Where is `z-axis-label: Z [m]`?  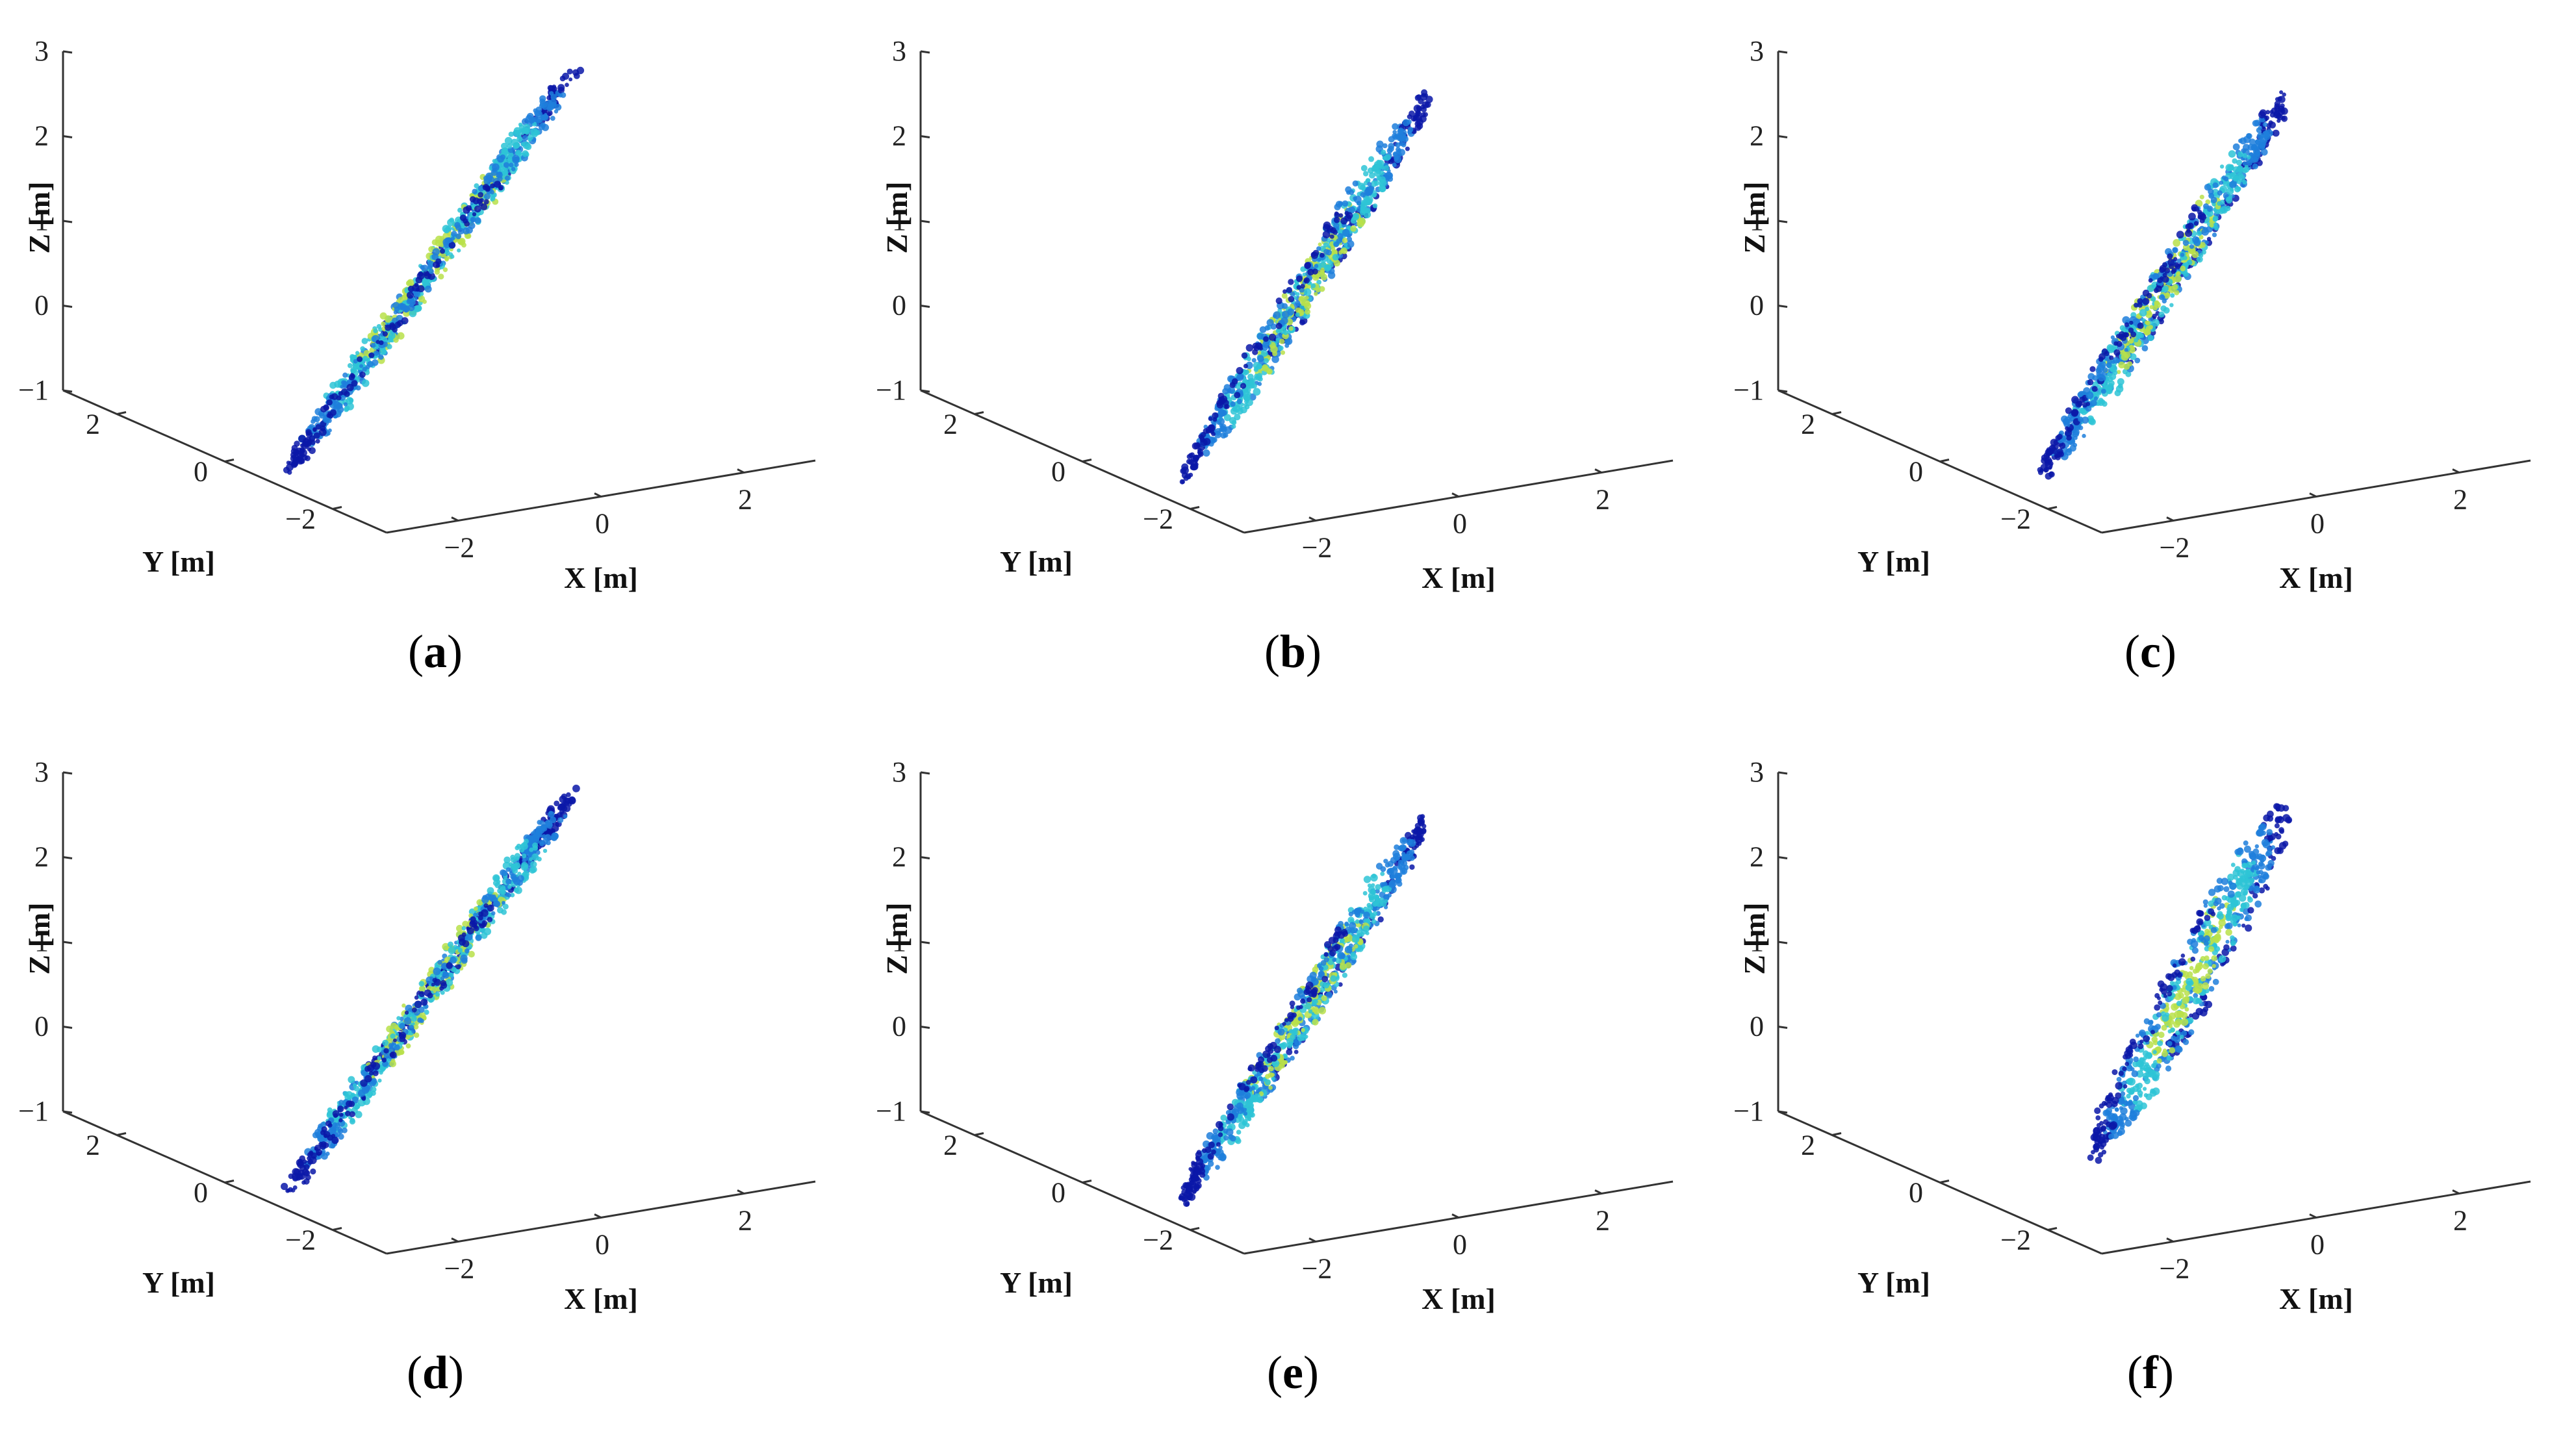
z-axis-label: Z [m] is located at coordinates (896, 217).